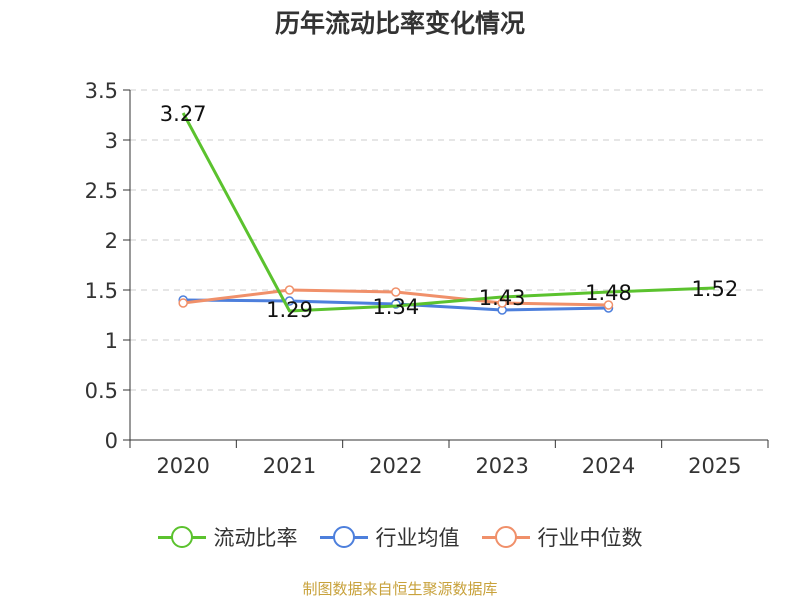 The width and height of the screenshot is (800, 600). I want to click on y-tick-label: 2.5, so click(101, 191).